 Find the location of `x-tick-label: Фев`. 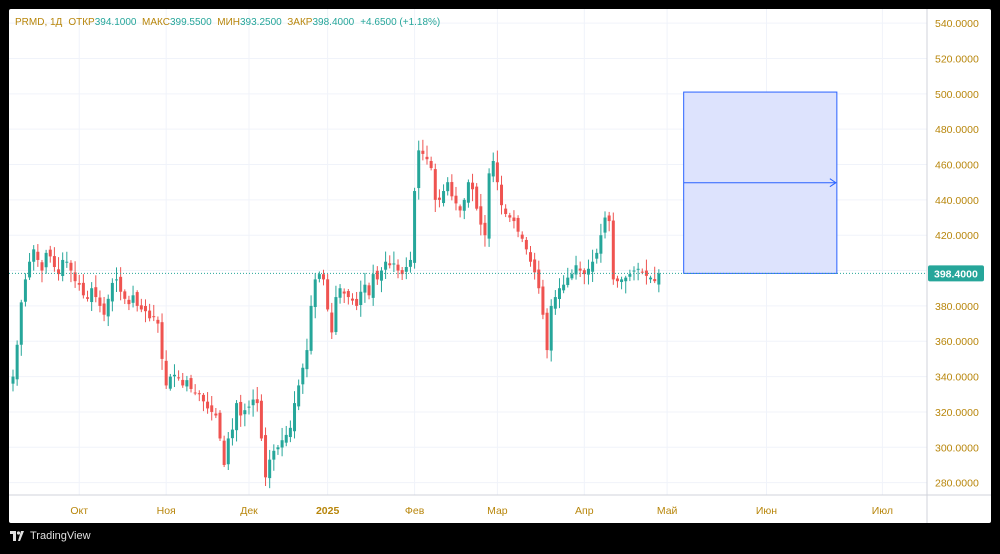

x-tick-label: Фев is located at coordinates (415, 511).